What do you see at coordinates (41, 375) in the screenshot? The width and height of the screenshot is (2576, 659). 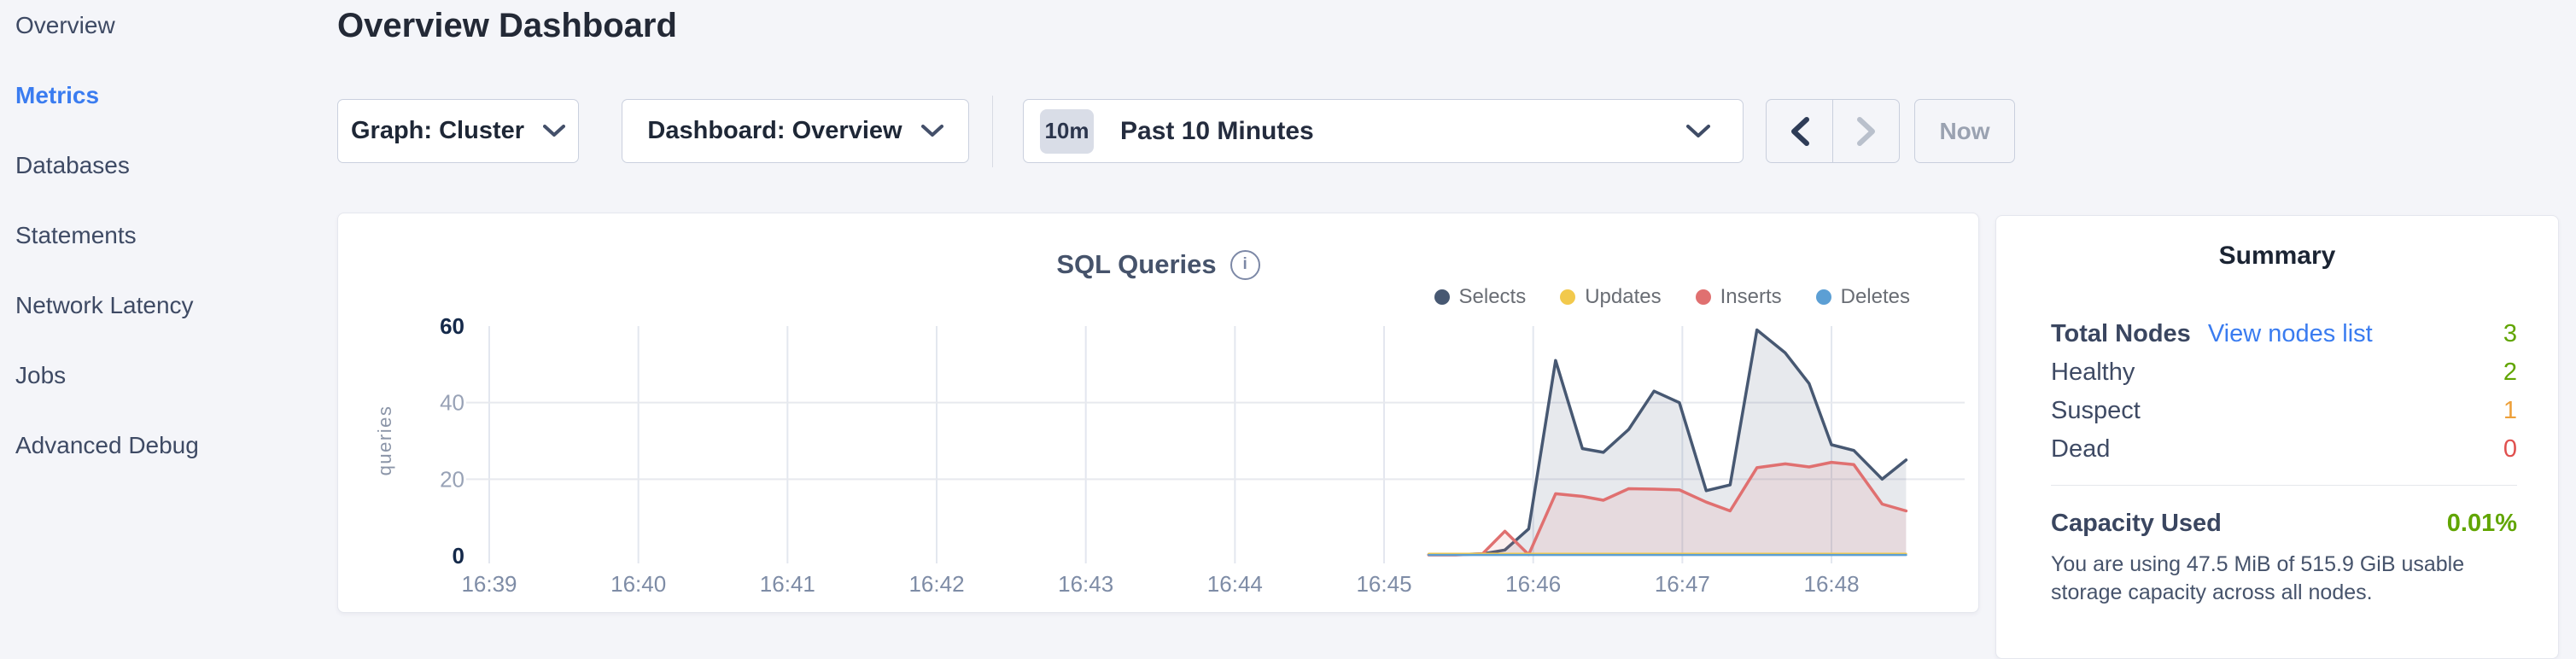 I see `sidebar-item-jobs: Jobs` at bounding box center [41, 375].